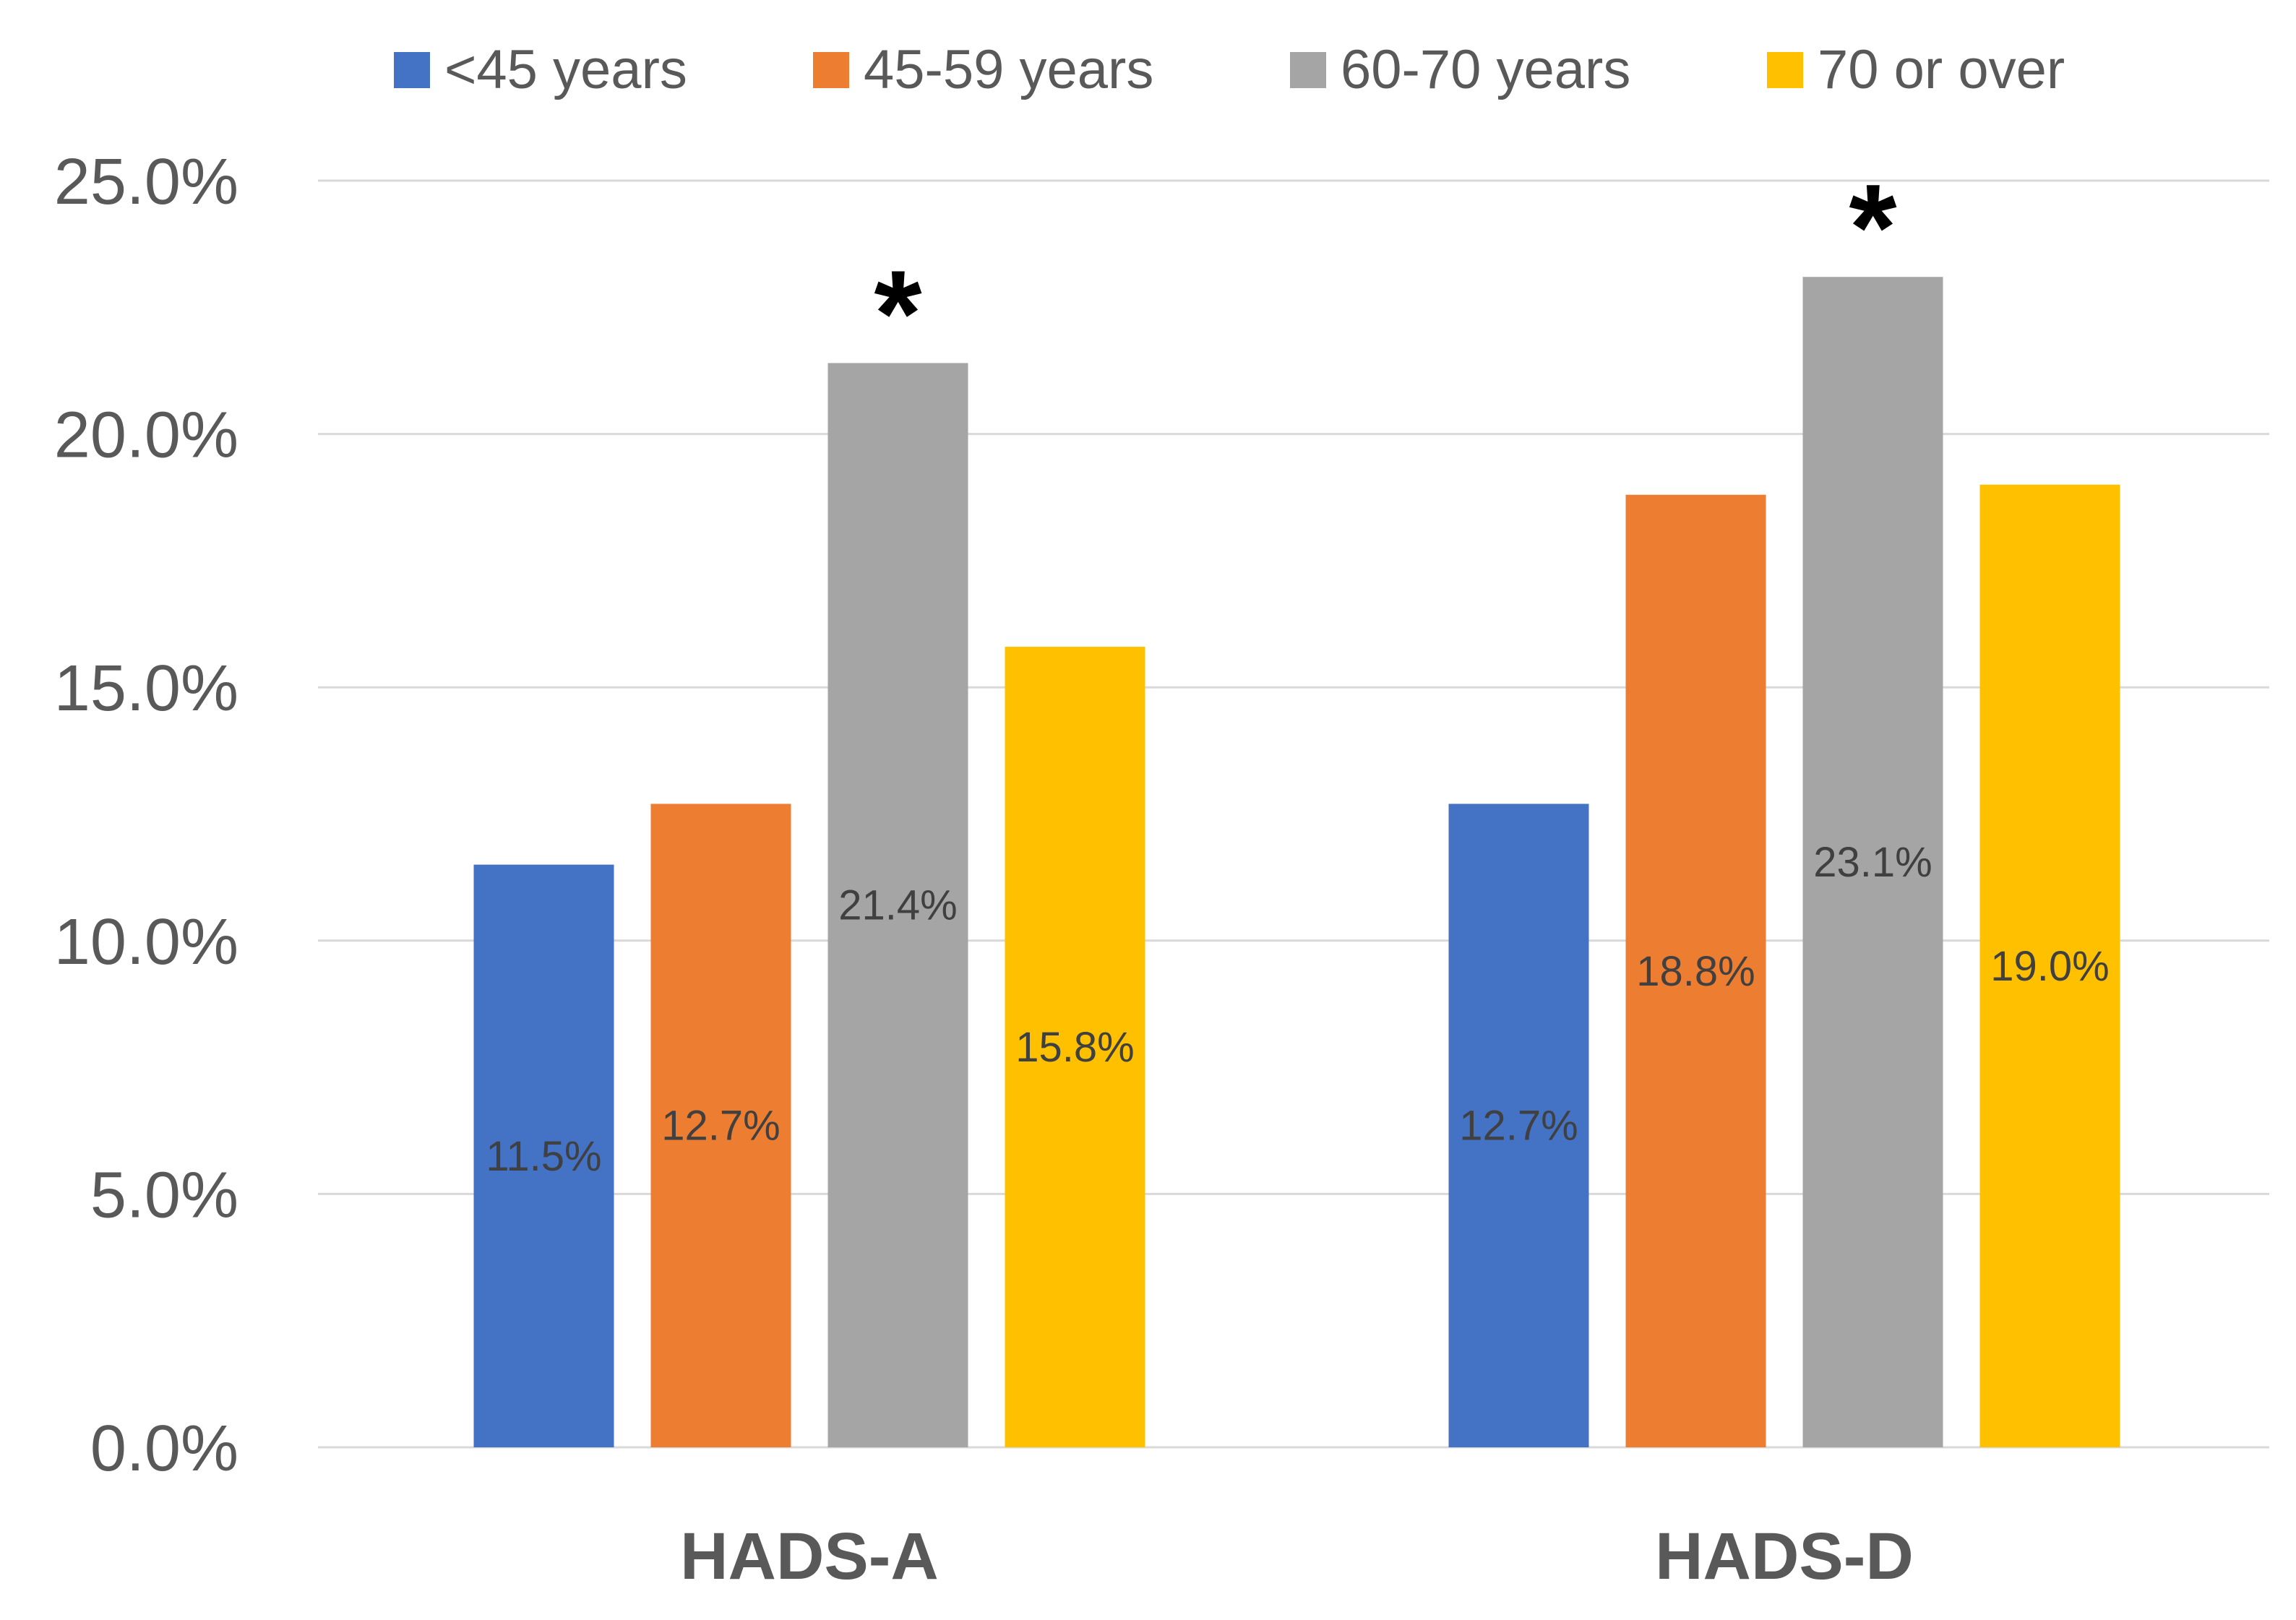  What do you see at coordinates (146, 182) in the screenshot?
I see `y-tick-label: 25.0%` at bounding box center [146, 182].